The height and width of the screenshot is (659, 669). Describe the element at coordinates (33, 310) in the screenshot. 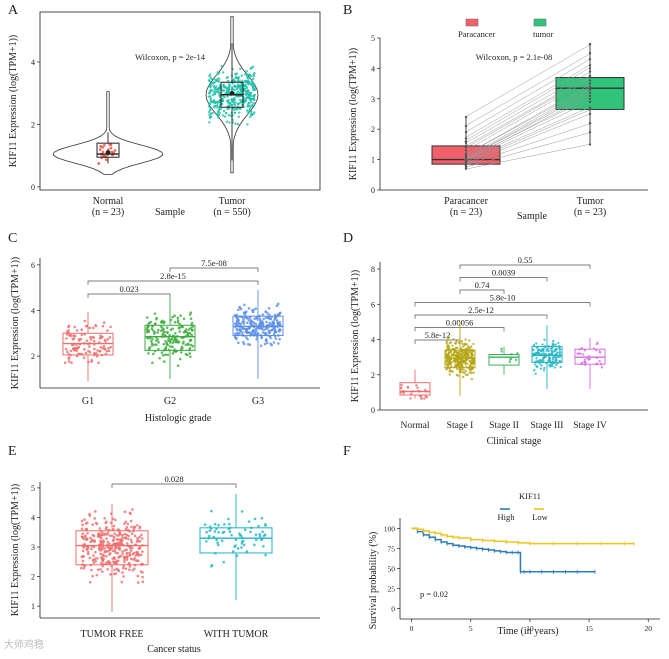

I see `panel-c-y-tick-label: 4` at that location.